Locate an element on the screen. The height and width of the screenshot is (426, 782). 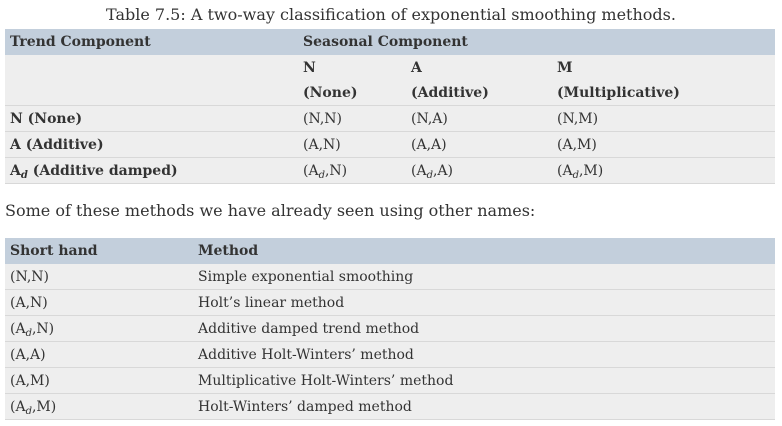
trend-label: N (None) is located at coordinates (151, 118).